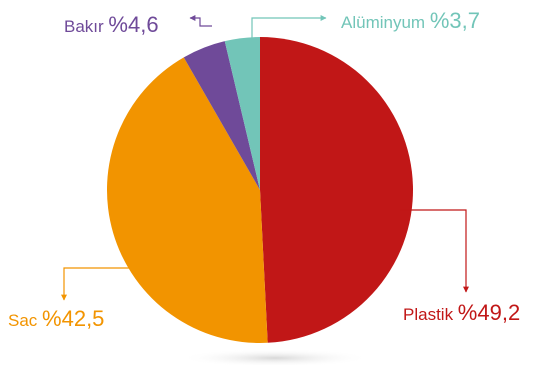 The height and width of the screenshot is (365, 550). I want to click on leader-line-bakır, so click(200, 21).